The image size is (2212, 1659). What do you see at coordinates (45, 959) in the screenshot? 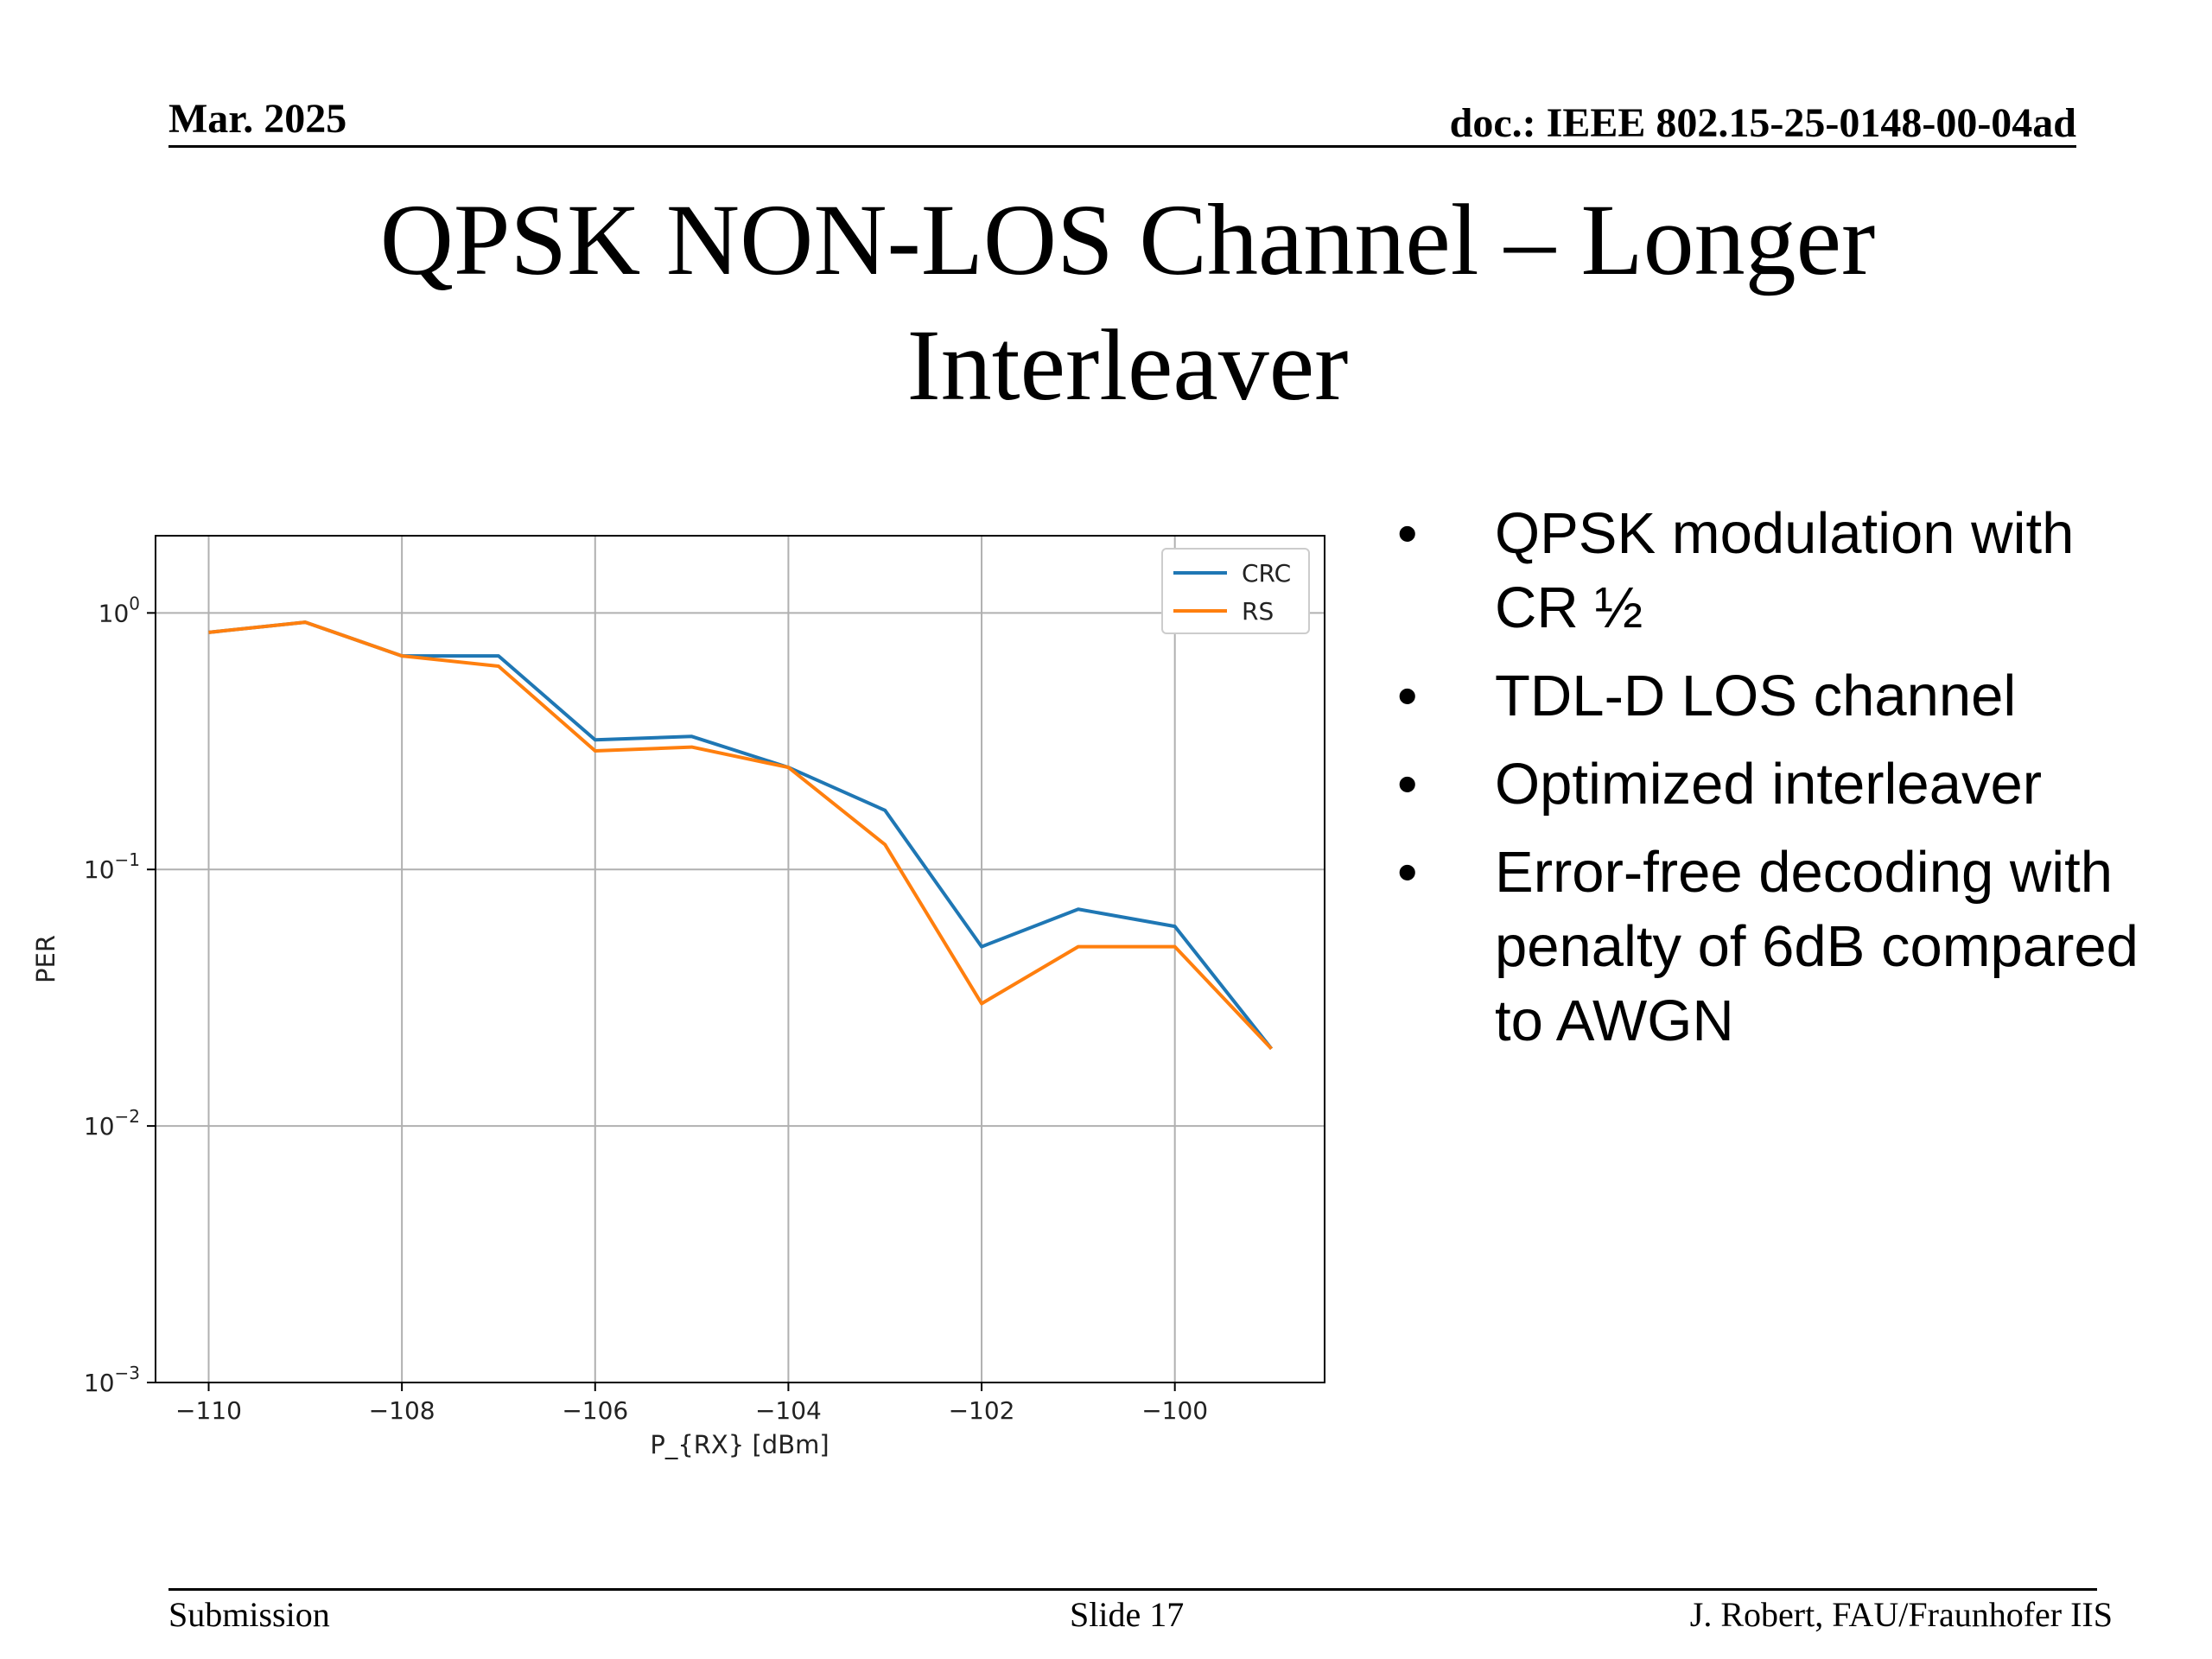
I see `y-axis-label: PER` at bounding box center [45, 959].